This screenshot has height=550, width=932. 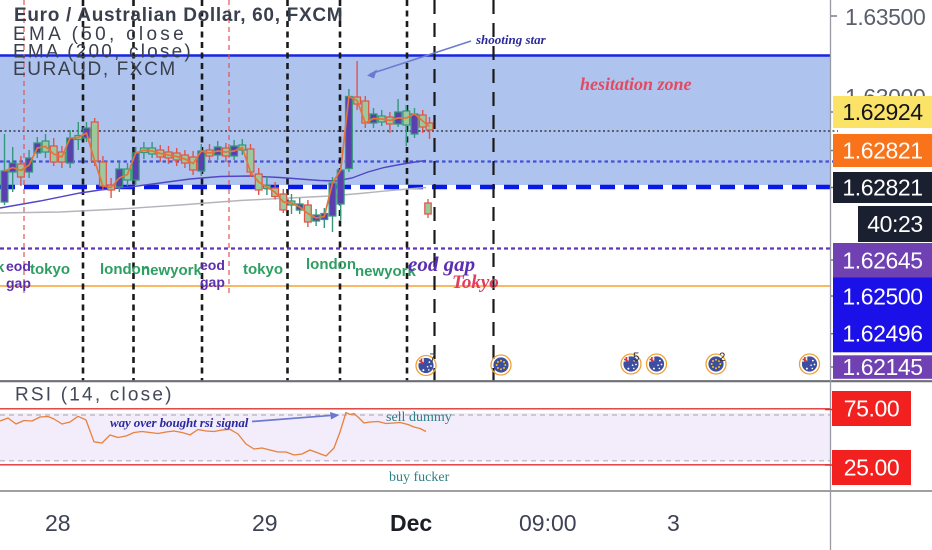 I want to click on svg-text: sell dummy, so click(x=419, y=417).